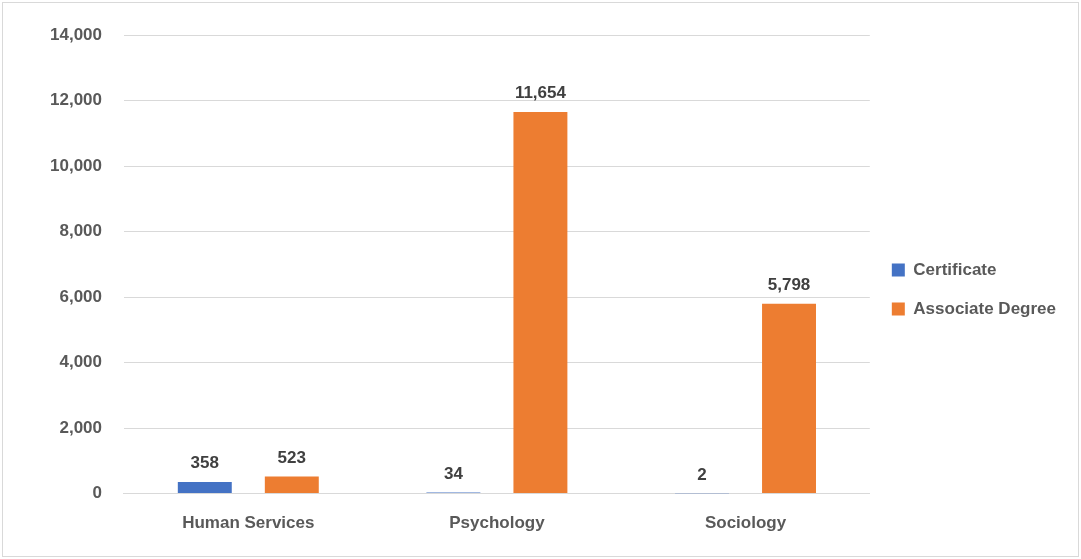 The width and height of the screenshot is (1081, 559). Describe the element at coordinates (789, 284) in the screenshot. I see `data-label: 5,798` at that location.